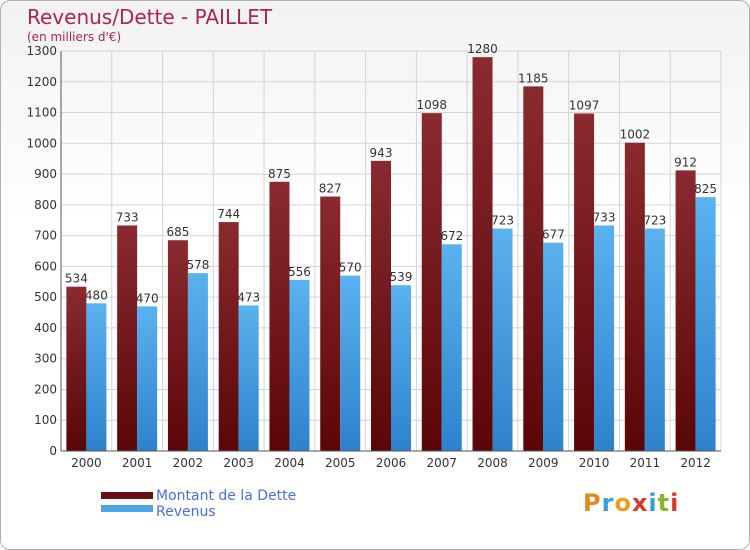  What do you see at coordinates (41, 51) in the screenshot?
I see `y-tick-label: 1300` at bounding box center [41, 51].